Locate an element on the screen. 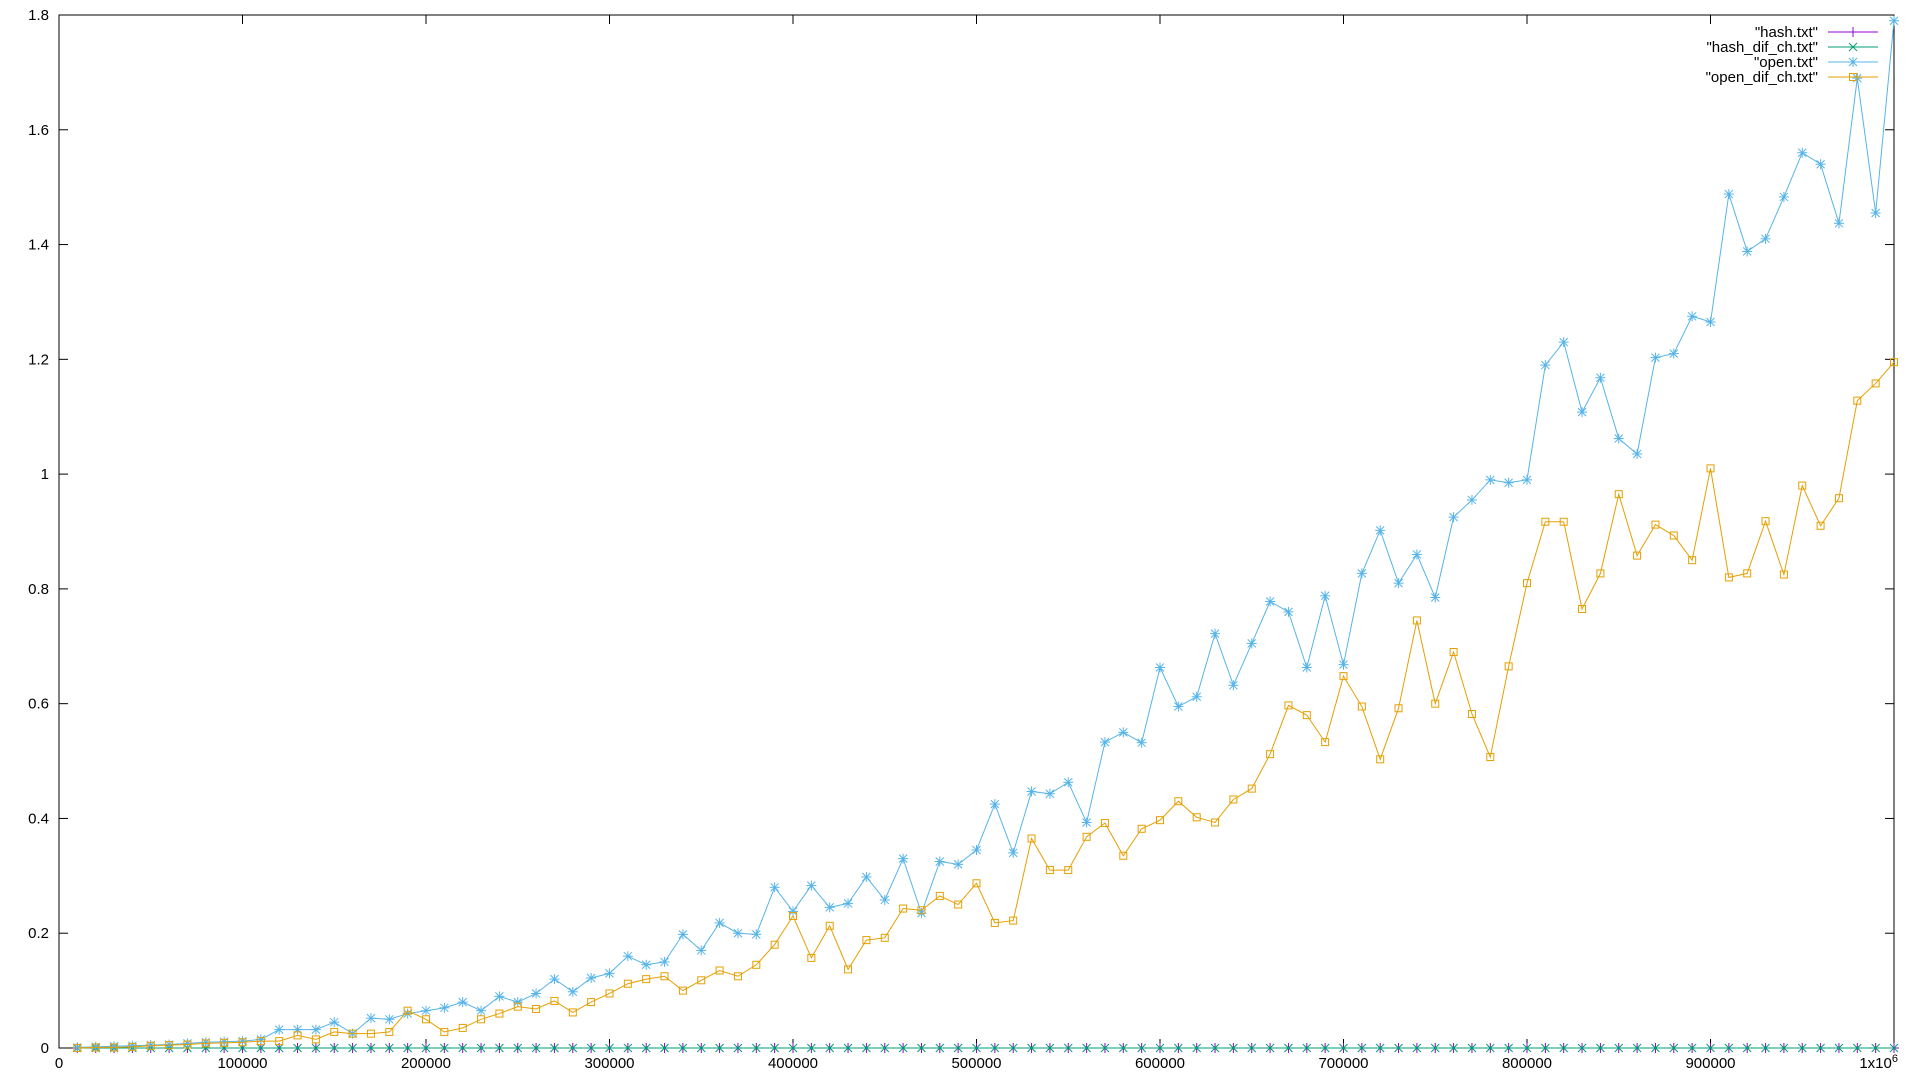 The width and height of the screenshot is (1920, 1085). y-tick-label: 0.8 is located at coordinates (38, 589).